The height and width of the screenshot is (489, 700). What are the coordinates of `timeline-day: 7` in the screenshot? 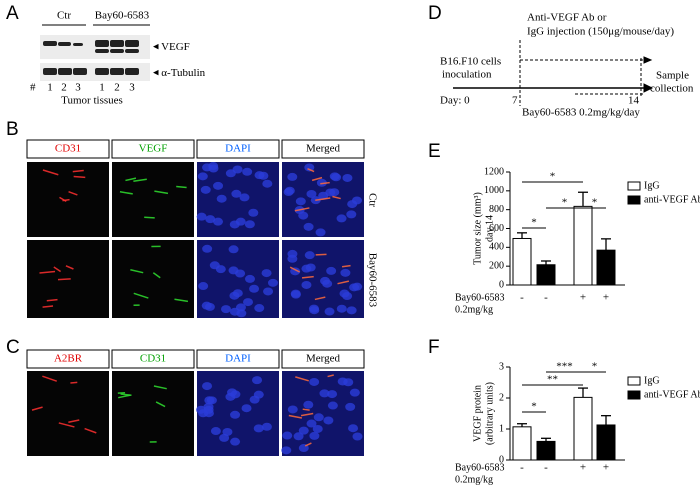 It's located at (515, 101).